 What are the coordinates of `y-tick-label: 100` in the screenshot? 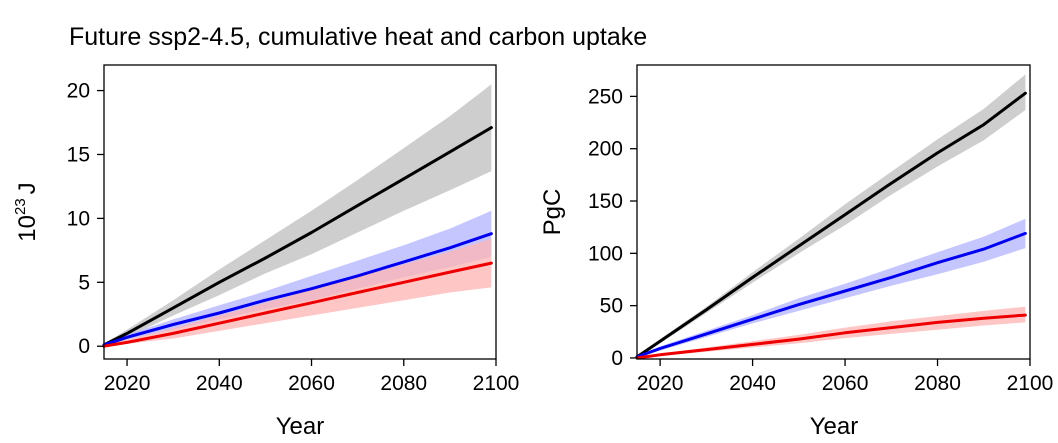 It's located at (605, 253).